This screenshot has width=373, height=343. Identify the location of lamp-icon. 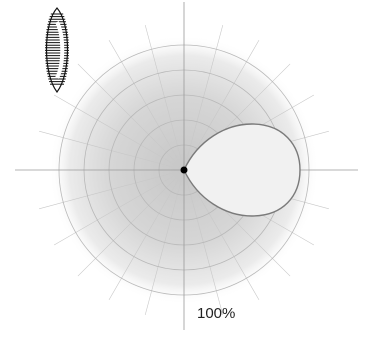
(57, 50).